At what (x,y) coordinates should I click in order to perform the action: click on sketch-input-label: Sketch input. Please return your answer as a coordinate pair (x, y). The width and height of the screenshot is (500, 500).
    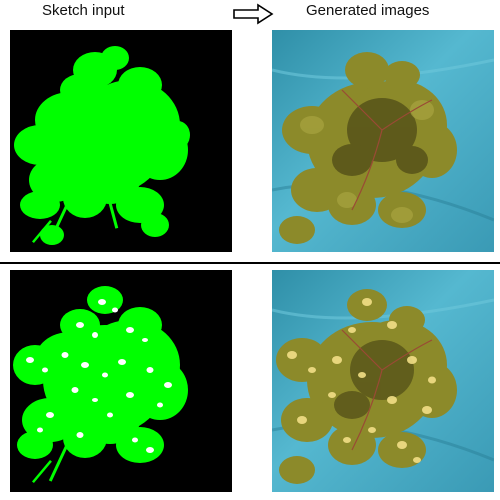
    Looking at the image, I should click on (83, 10).